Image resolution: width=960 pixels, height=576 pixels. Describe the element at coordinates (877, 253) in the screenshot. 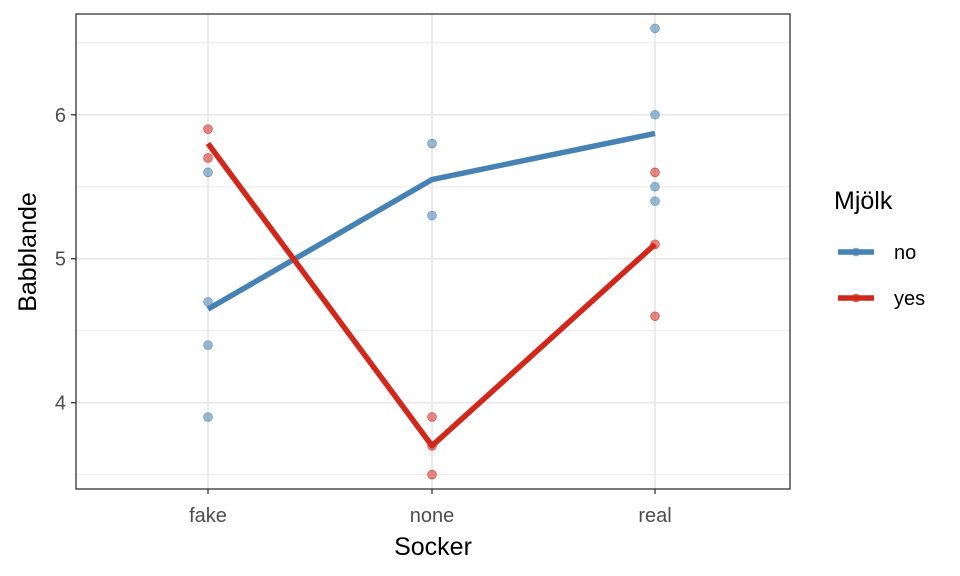

I see `legend-item-no: no` at that location.